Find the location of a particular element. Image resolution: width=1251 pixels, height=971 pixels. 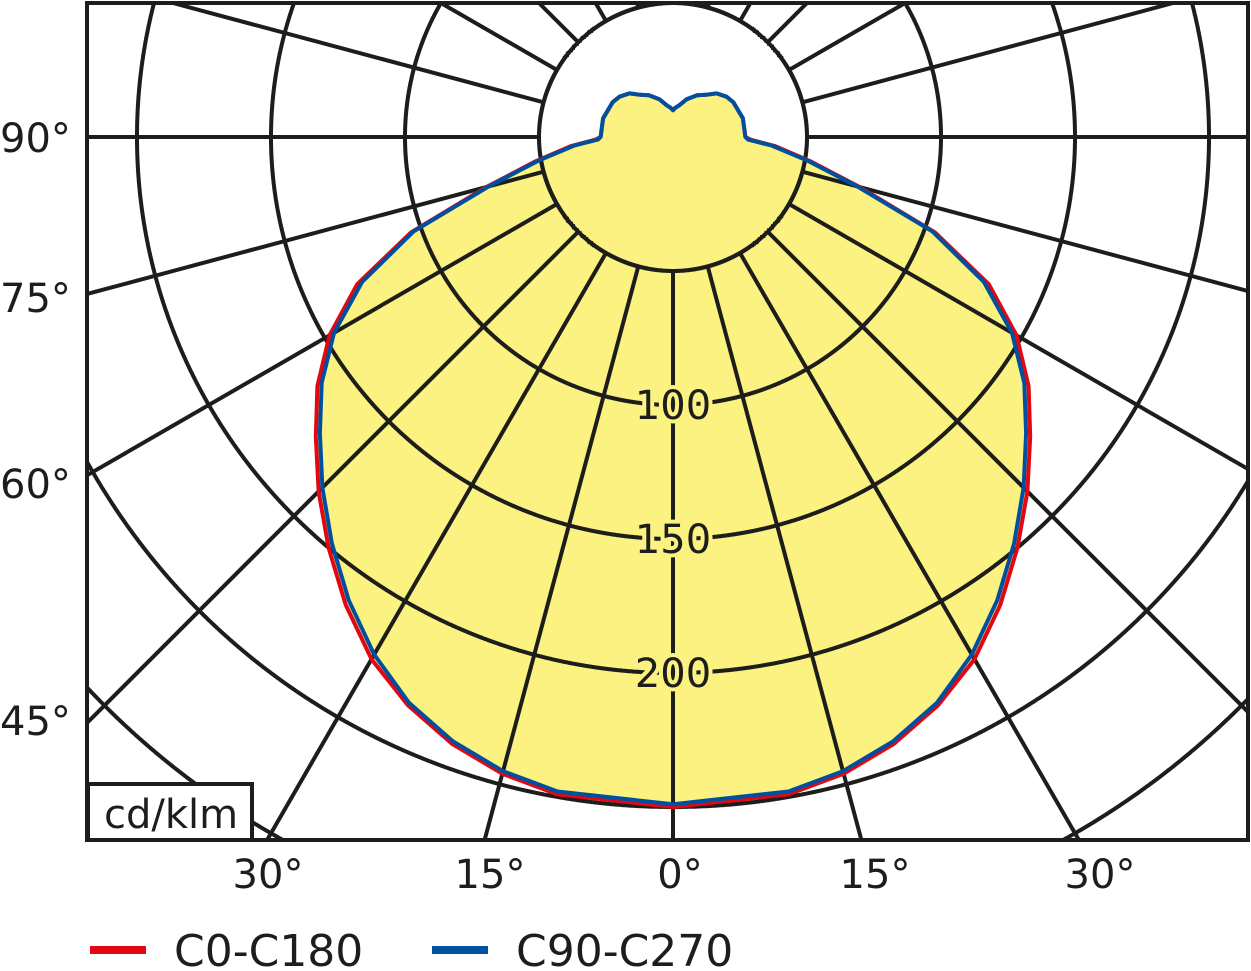

radial-tick-label: 150 is located at coordinates (673, 540).